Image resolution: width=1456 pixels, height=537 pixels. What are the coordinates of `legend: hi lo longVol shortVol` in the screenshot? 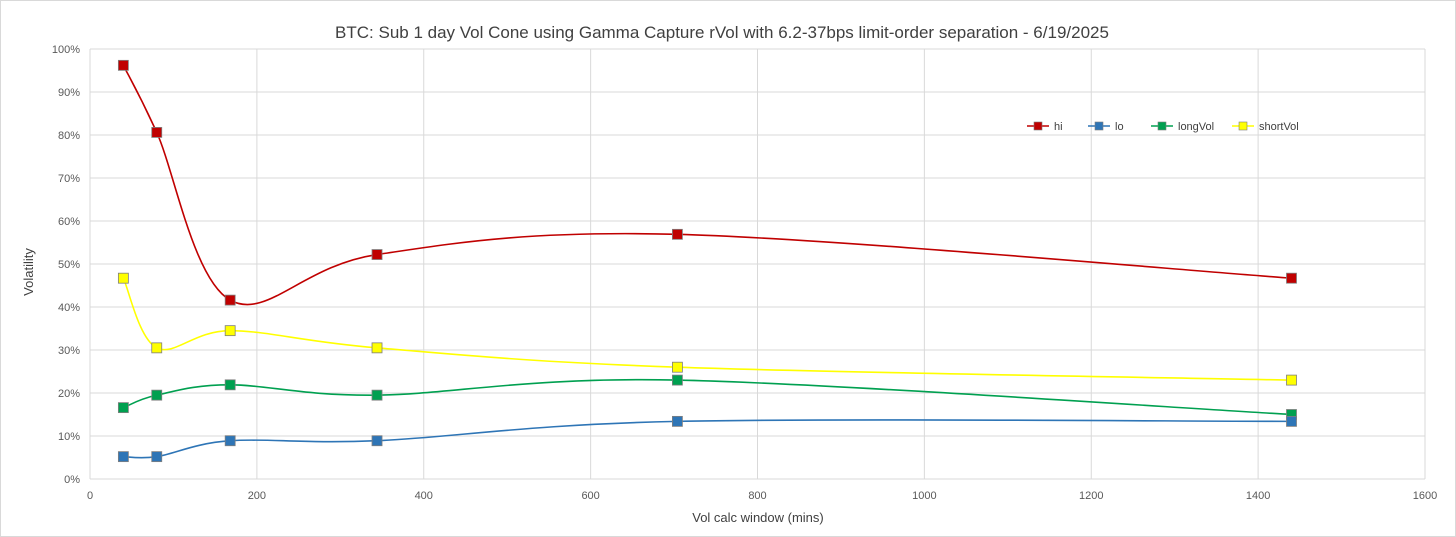 It's located at (1163, 127).